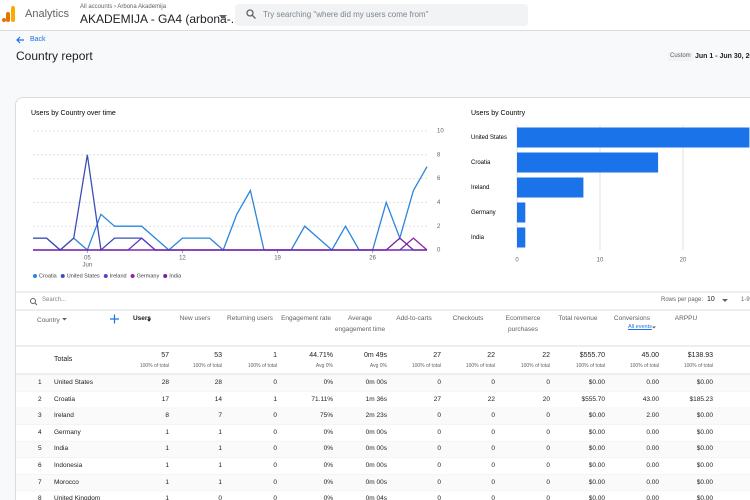  What do you see at coordinates (376, 497) in the screenshot?
I see `cell: 0m 04s` at bounding box center [376, 497].